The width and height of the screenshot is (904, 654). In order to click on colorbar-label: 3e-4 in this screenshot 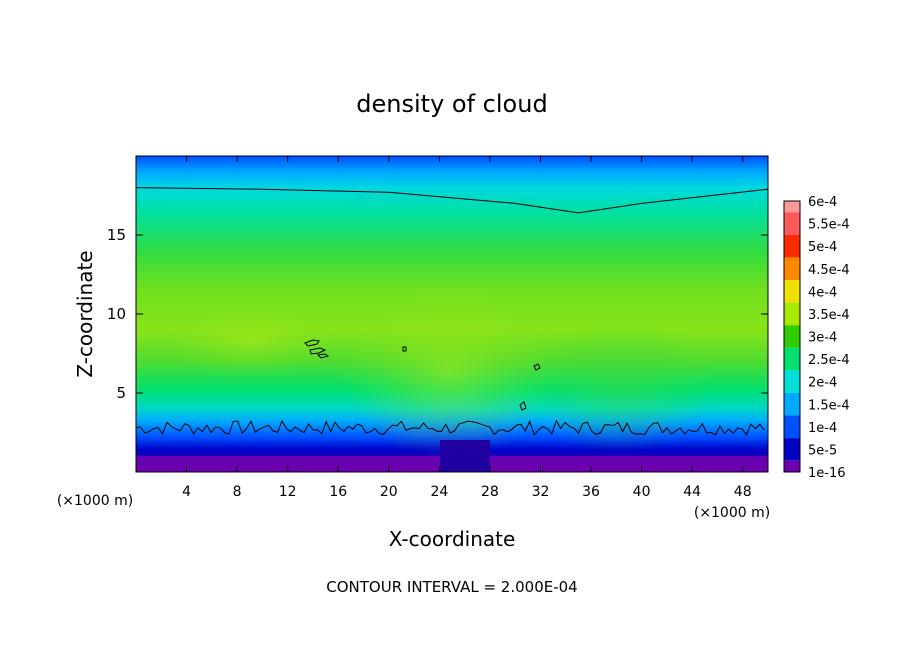, I will do `click(822, 338)`.